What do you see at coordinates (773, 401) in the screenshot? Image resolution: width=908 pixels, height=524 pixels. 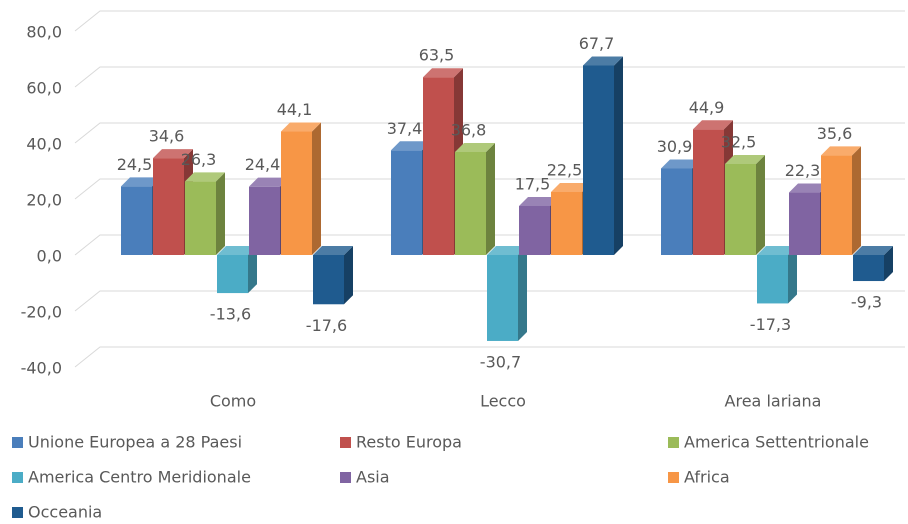 I see `x-tick-label: Area lariana` at bounding box center [773, 401].